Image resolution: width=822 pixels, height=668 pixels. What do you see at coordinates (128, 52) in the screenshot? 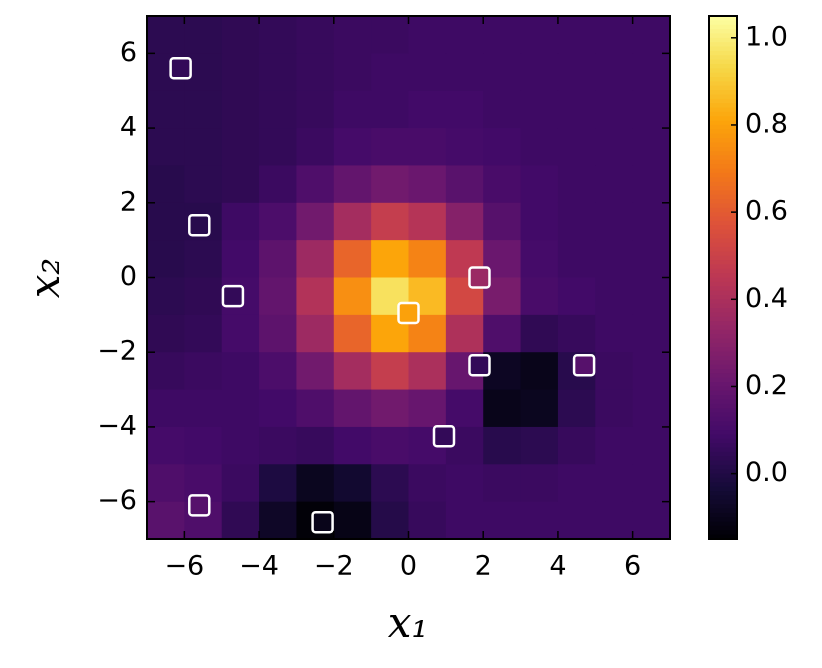
I see `y-tick-label: 6` at bounding box center [128, 52].